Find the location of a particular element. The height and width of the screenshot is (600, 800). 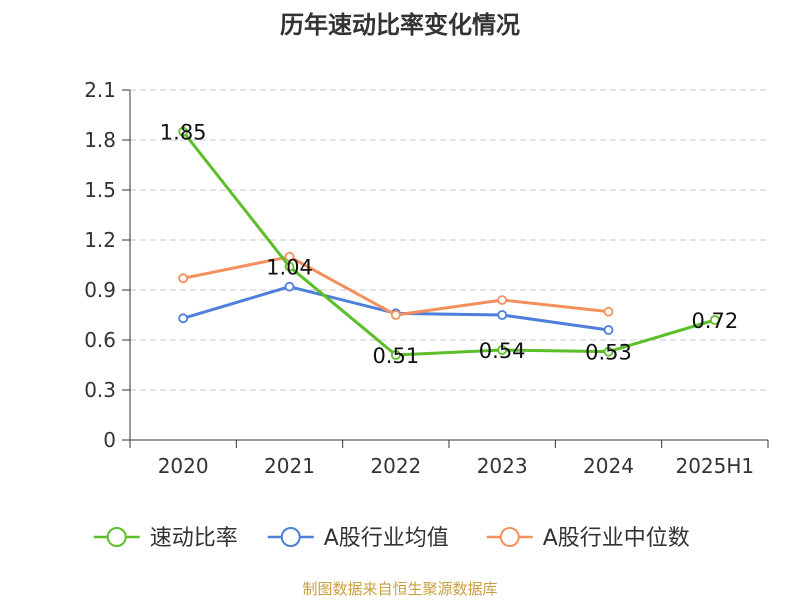

legend-label: 速动比率 is located at coordinates (194, 538).